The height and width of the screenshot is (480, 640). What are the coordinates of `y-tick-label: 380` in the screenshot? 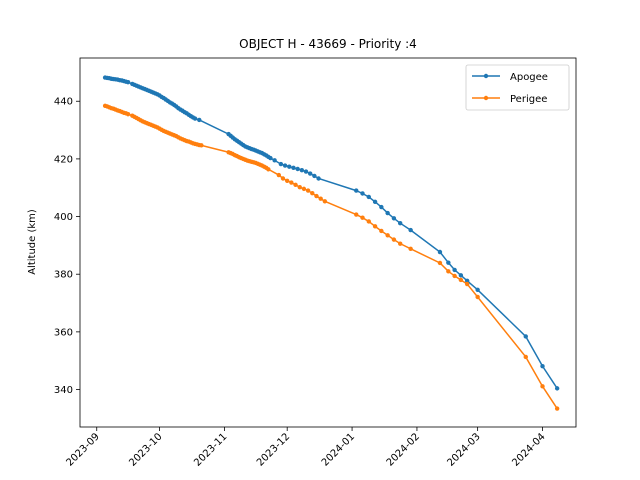 It's located at (63, 275).